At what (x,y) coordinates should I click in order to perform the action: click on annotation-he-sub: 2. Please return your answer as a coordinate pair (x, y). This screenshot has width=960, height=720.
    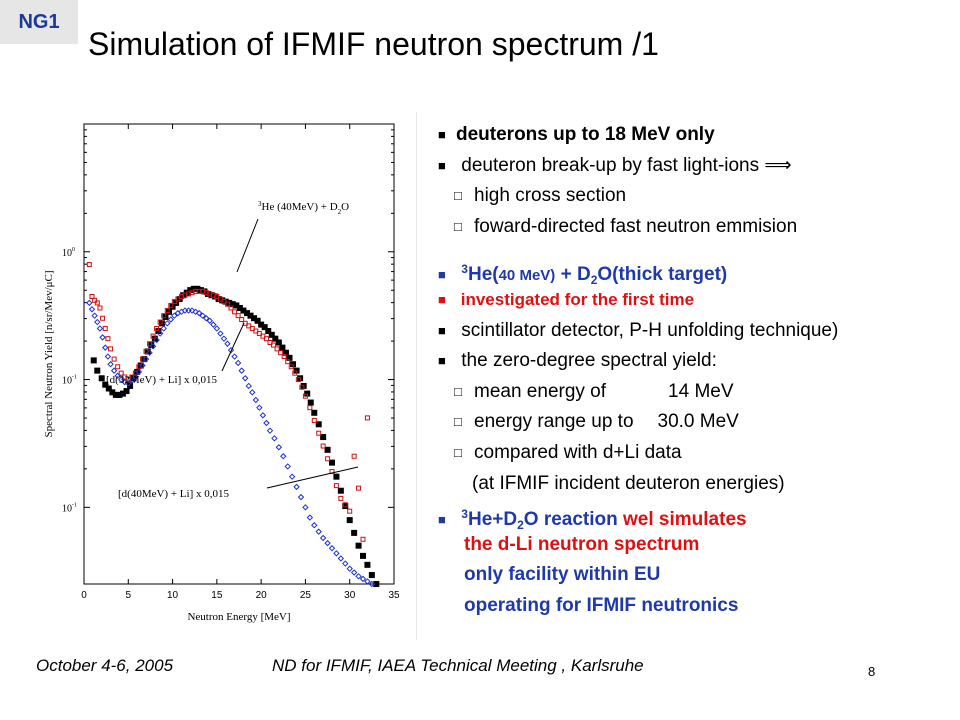
    Looking at the image, I should click on (340, 212).